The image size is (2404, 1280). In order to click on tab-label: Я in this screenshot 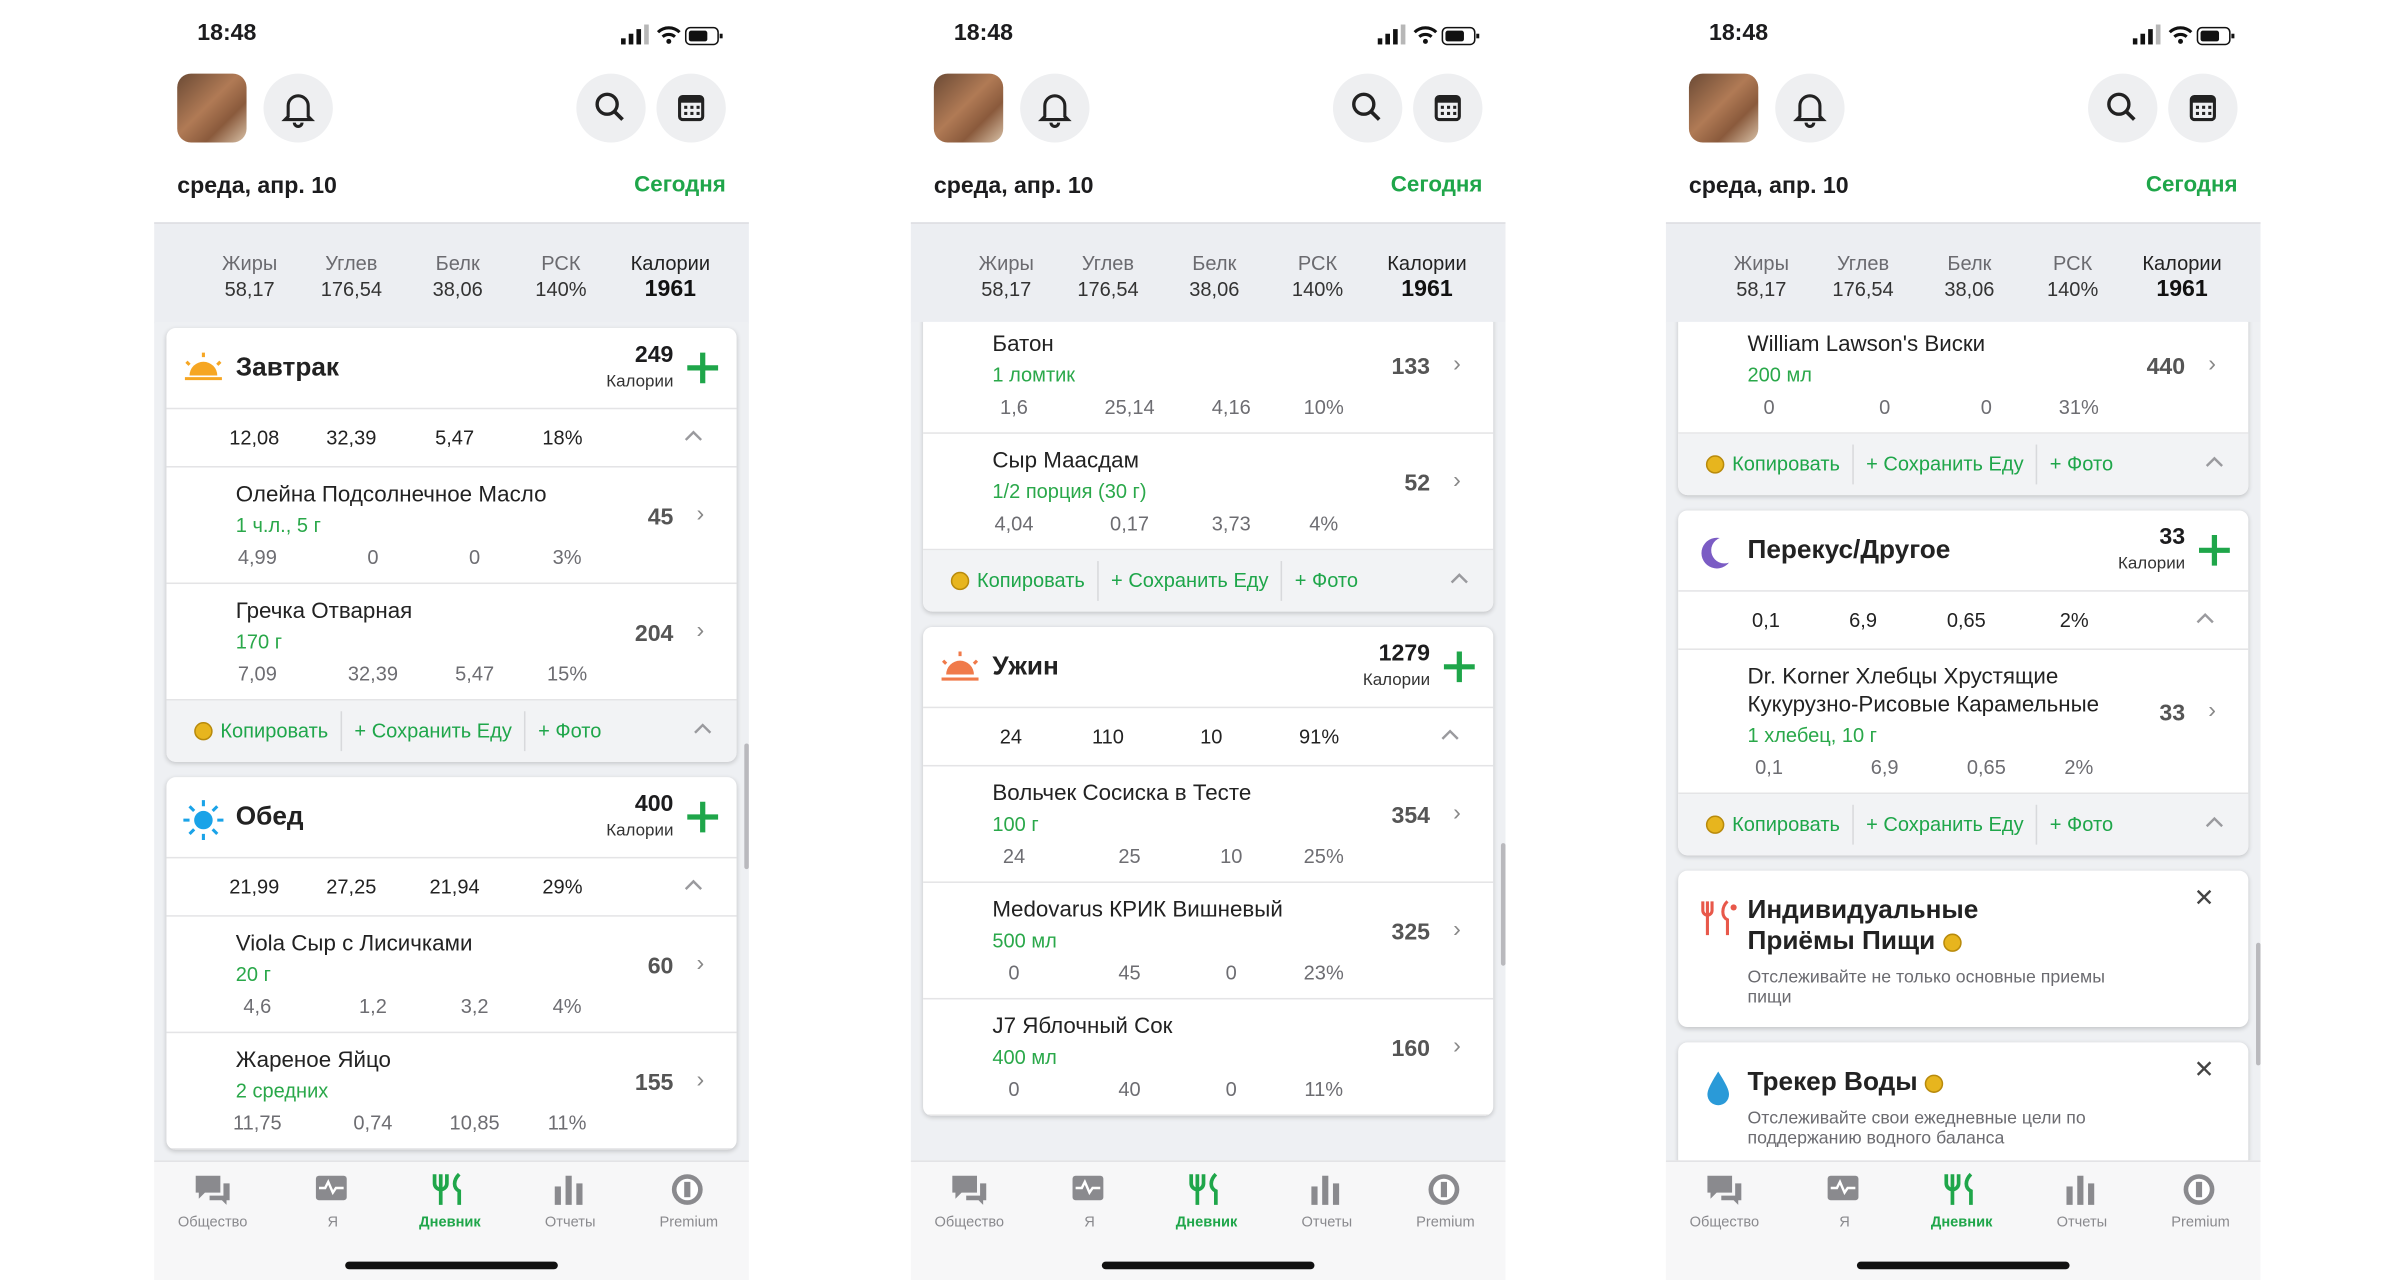, I will do `click(333, 1222)`.